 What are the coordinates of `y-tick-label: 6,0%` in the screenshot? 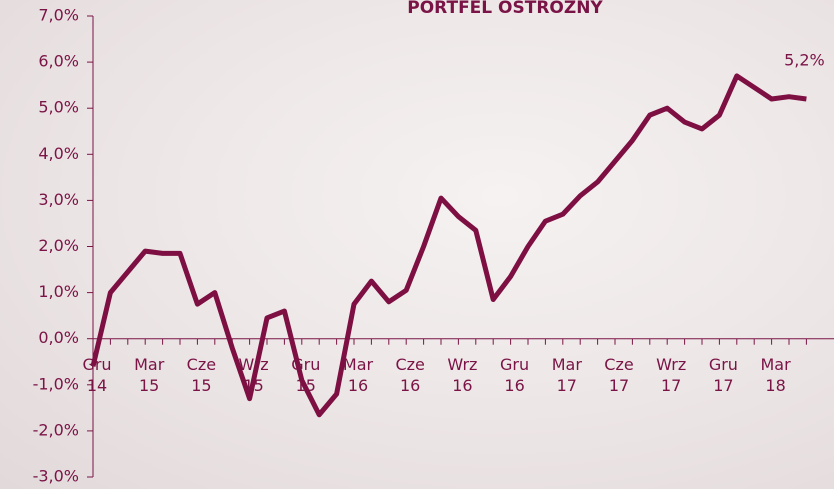 It's located at (58, 61).